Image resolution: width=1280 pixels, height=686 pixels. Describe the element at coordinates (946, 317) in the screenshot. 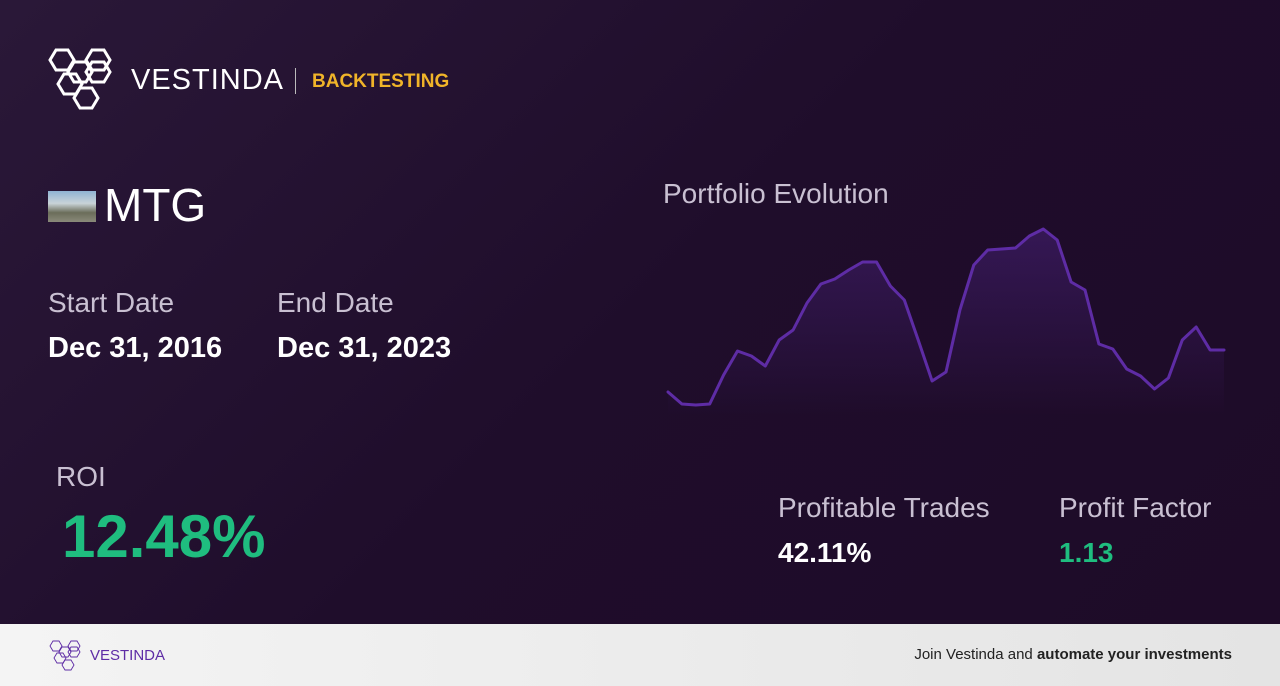

I see `line` at that location.